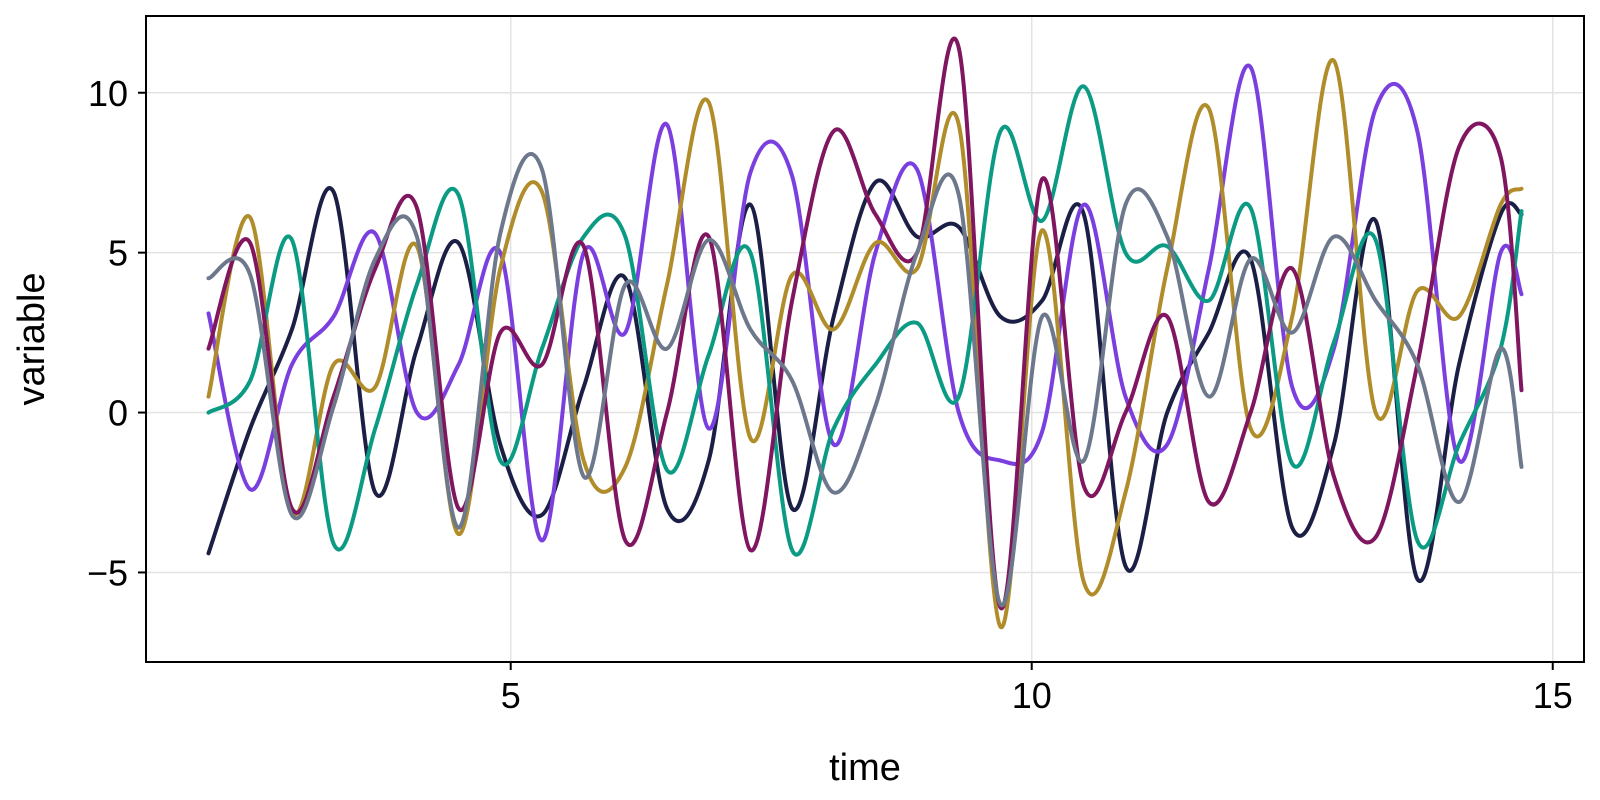 Image resolution: width=1600 pixels, height=800 pixels. Describe the element at coordinates (107, 572) in the screenshot. I see `y-tick-label: −5` at that location.